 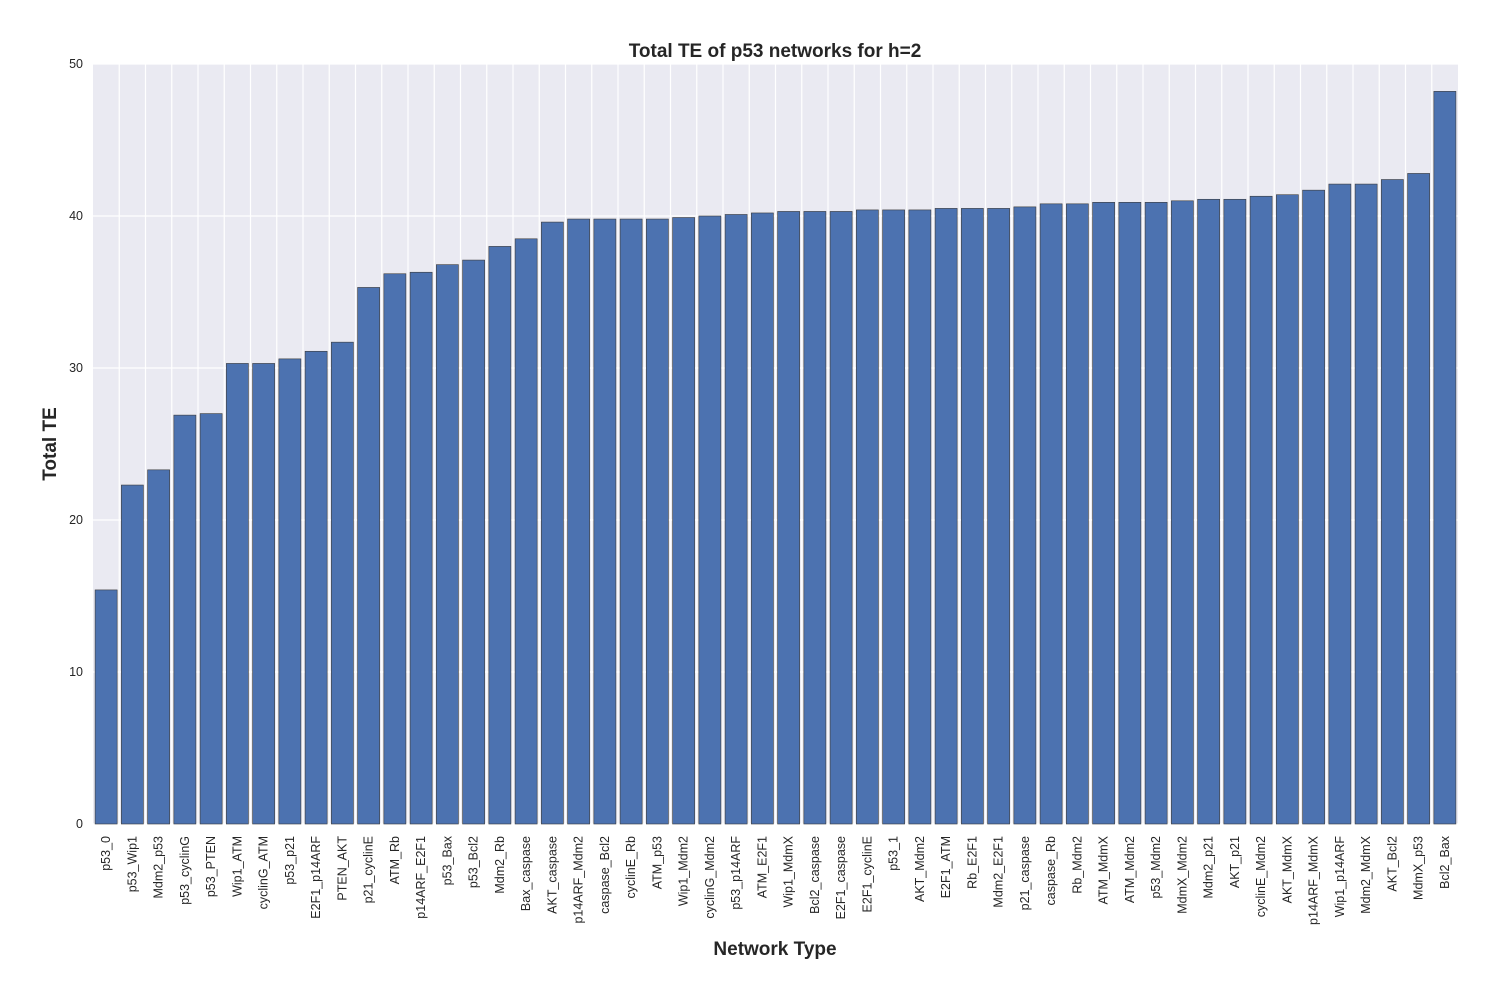 What do you see at coordinates (1287, 509) in the screenshot?
I see `bar-AKT_MdmX` at bounding box center [1287, 509].